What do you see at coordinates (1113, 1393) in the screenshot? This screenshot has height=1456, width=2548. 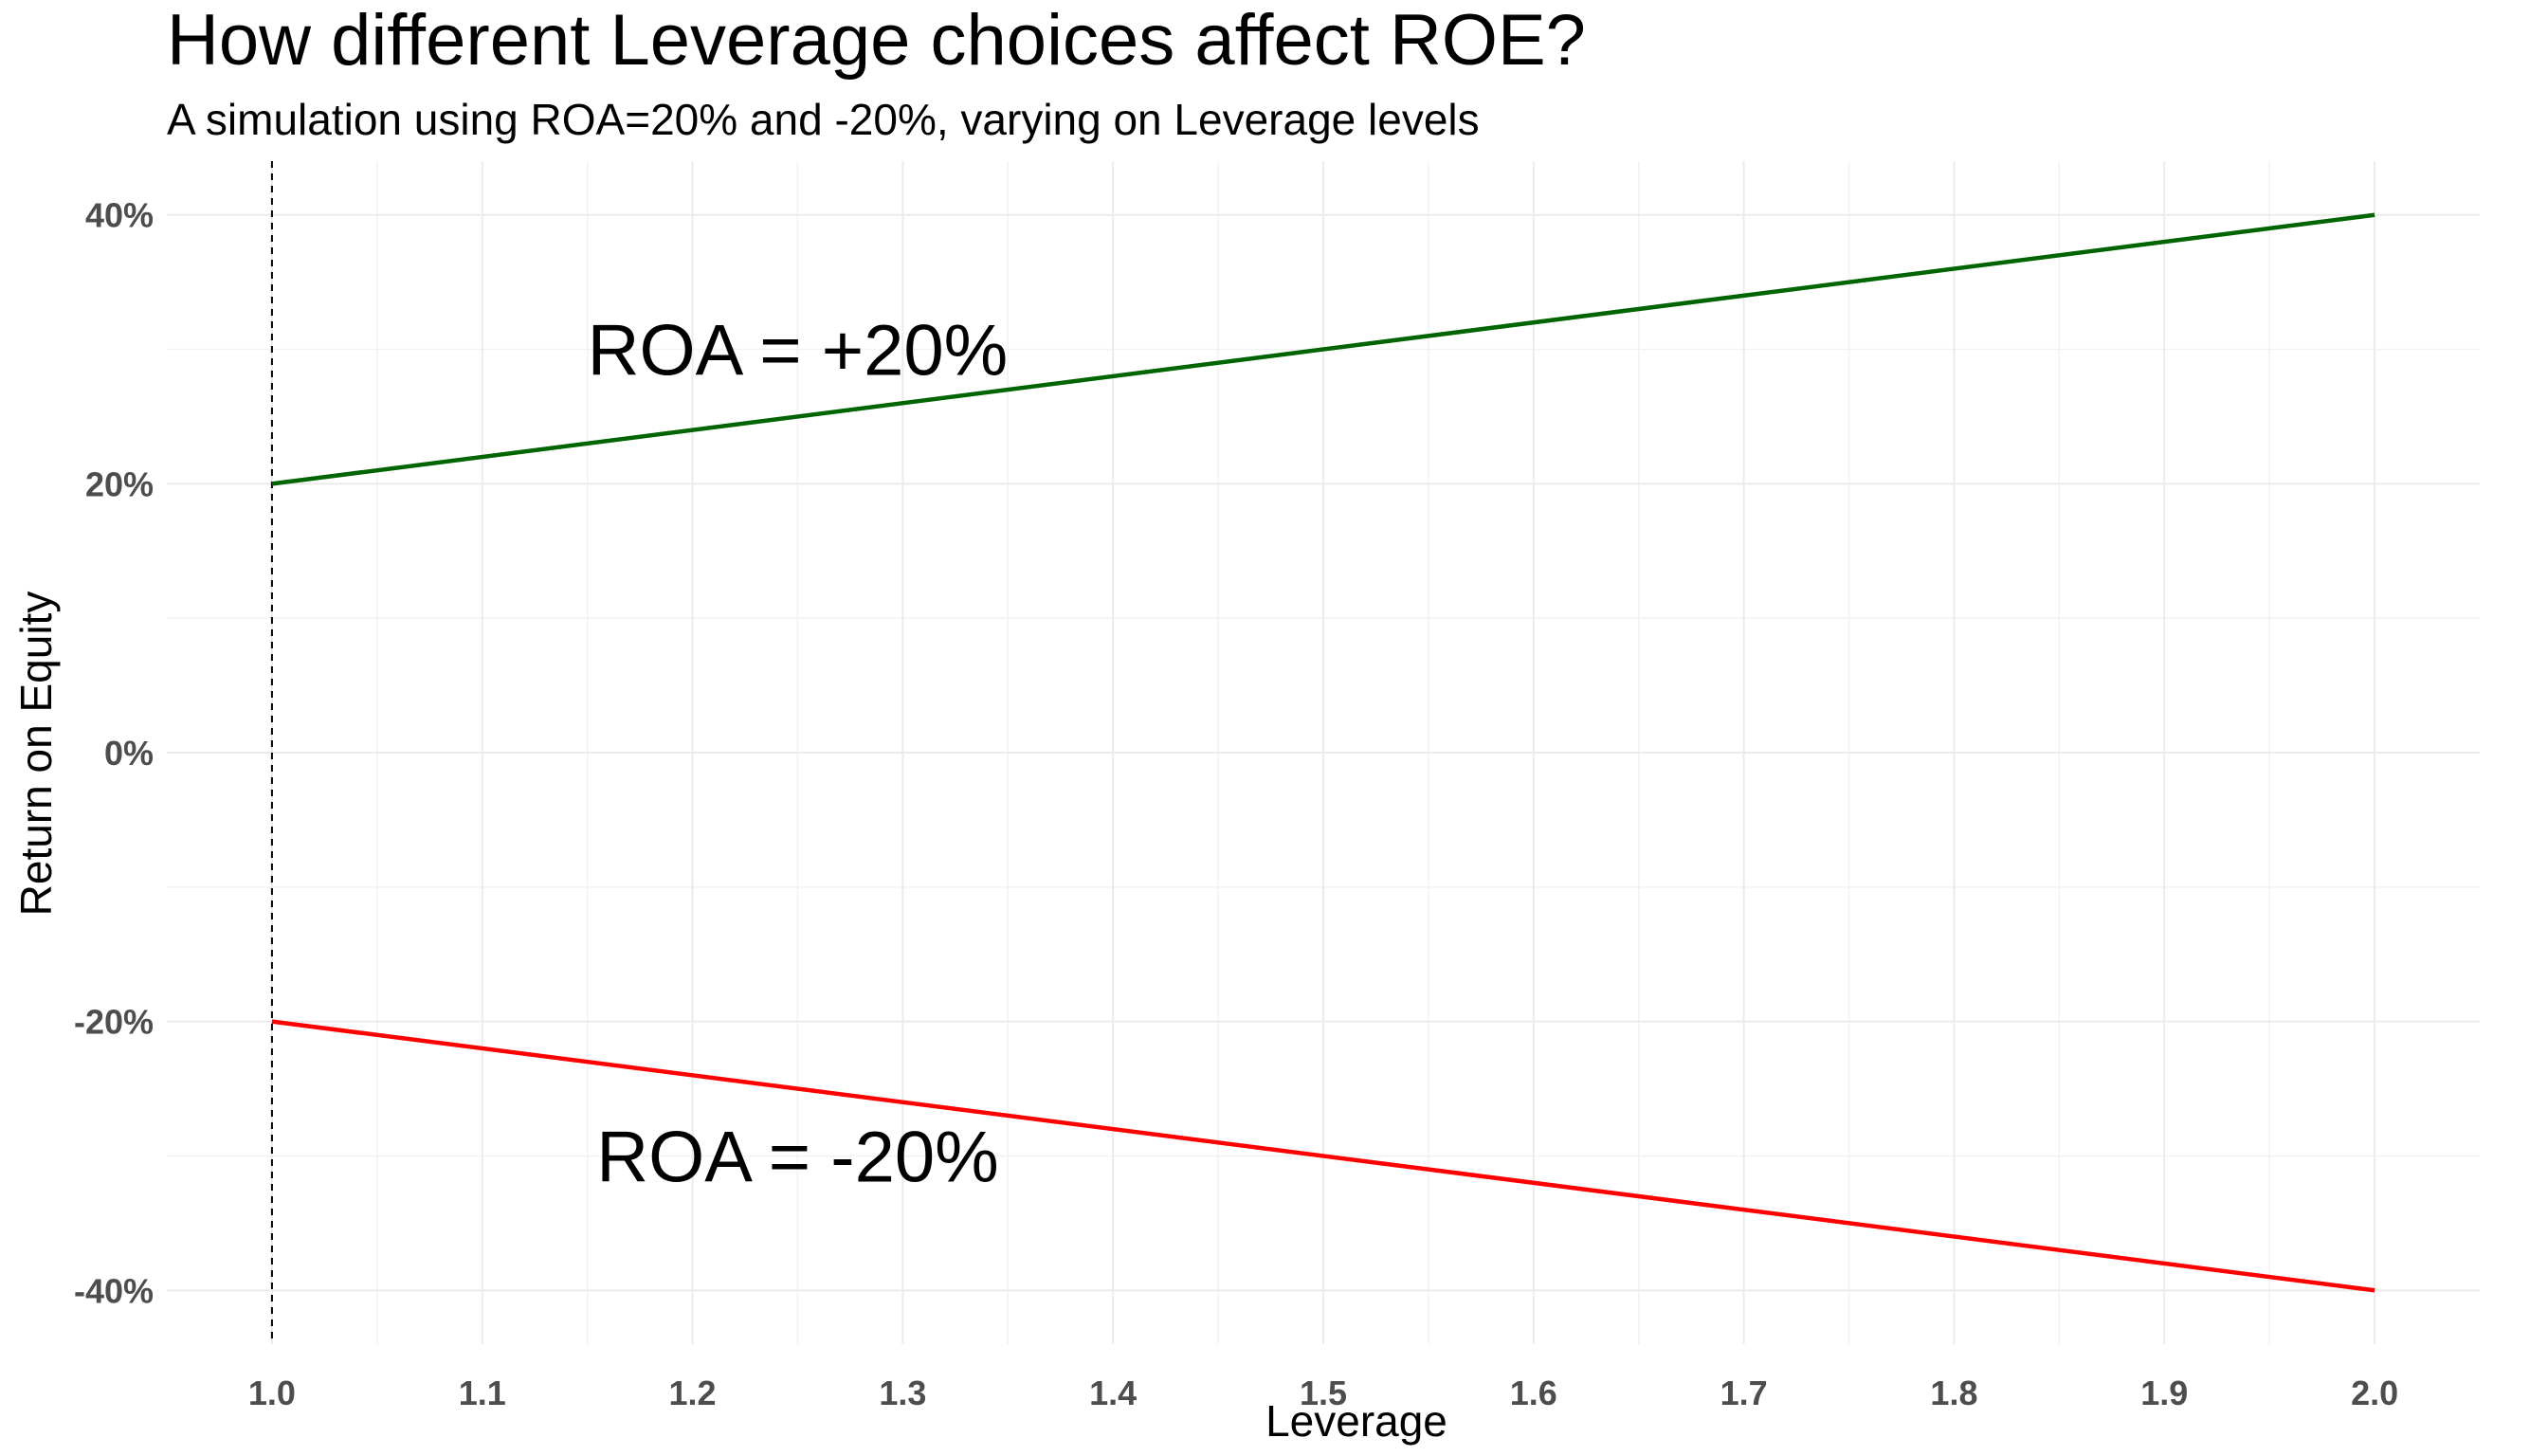 I see `x-tick-label: 1.4` at bounding box center [1113, 1393].